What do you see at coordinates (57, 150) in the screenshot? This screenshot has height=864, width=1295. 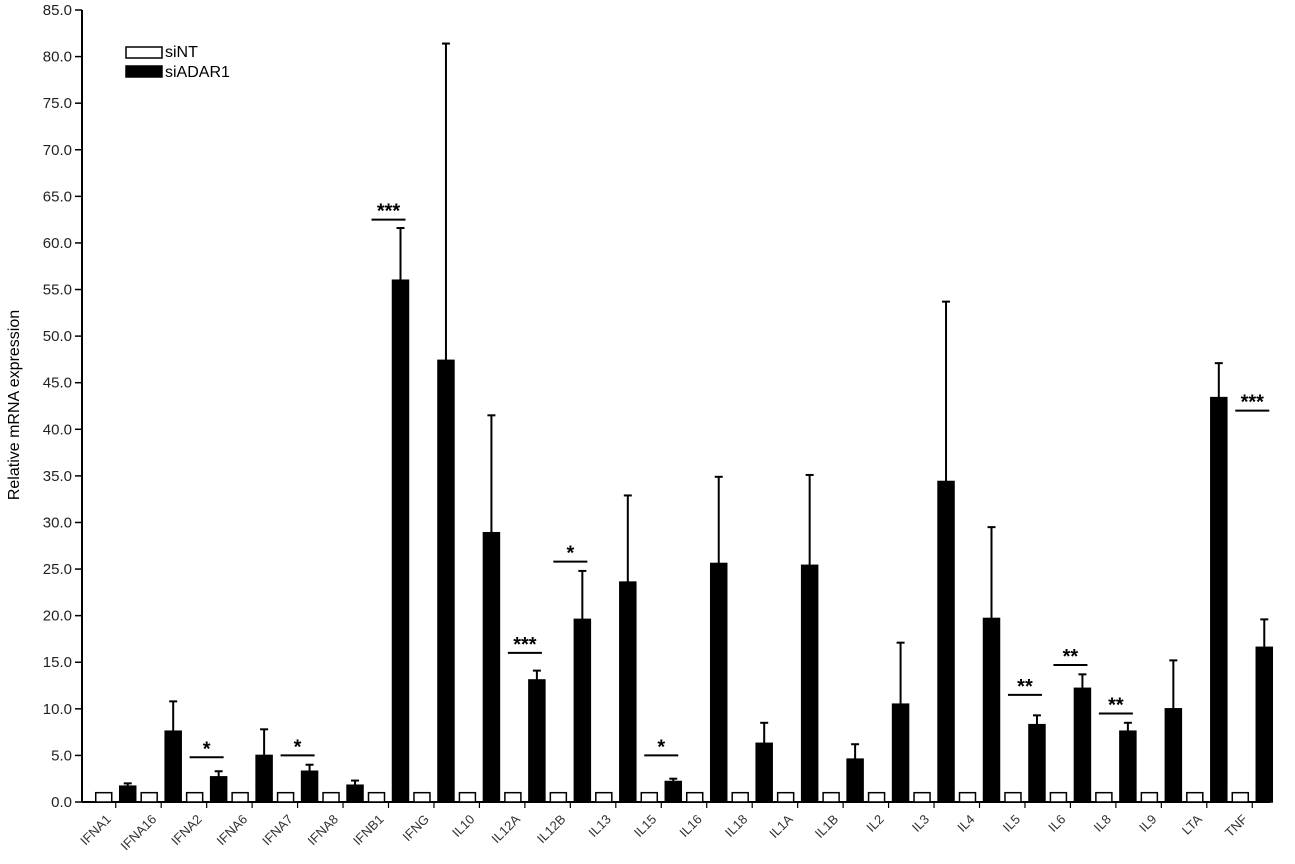 I see `y-tick-label: 70.0` at bounding box center [57, 150].